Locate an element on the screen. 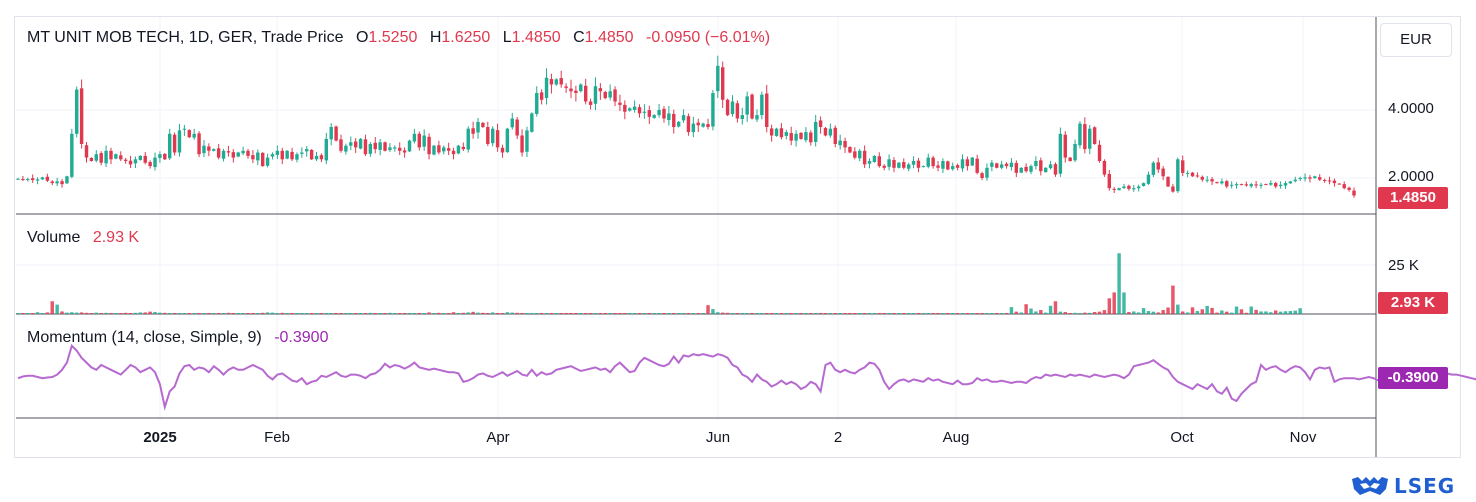 The image size is (1476, 502). momentum-value: -0.3900 is located at coordinates (301, 337).